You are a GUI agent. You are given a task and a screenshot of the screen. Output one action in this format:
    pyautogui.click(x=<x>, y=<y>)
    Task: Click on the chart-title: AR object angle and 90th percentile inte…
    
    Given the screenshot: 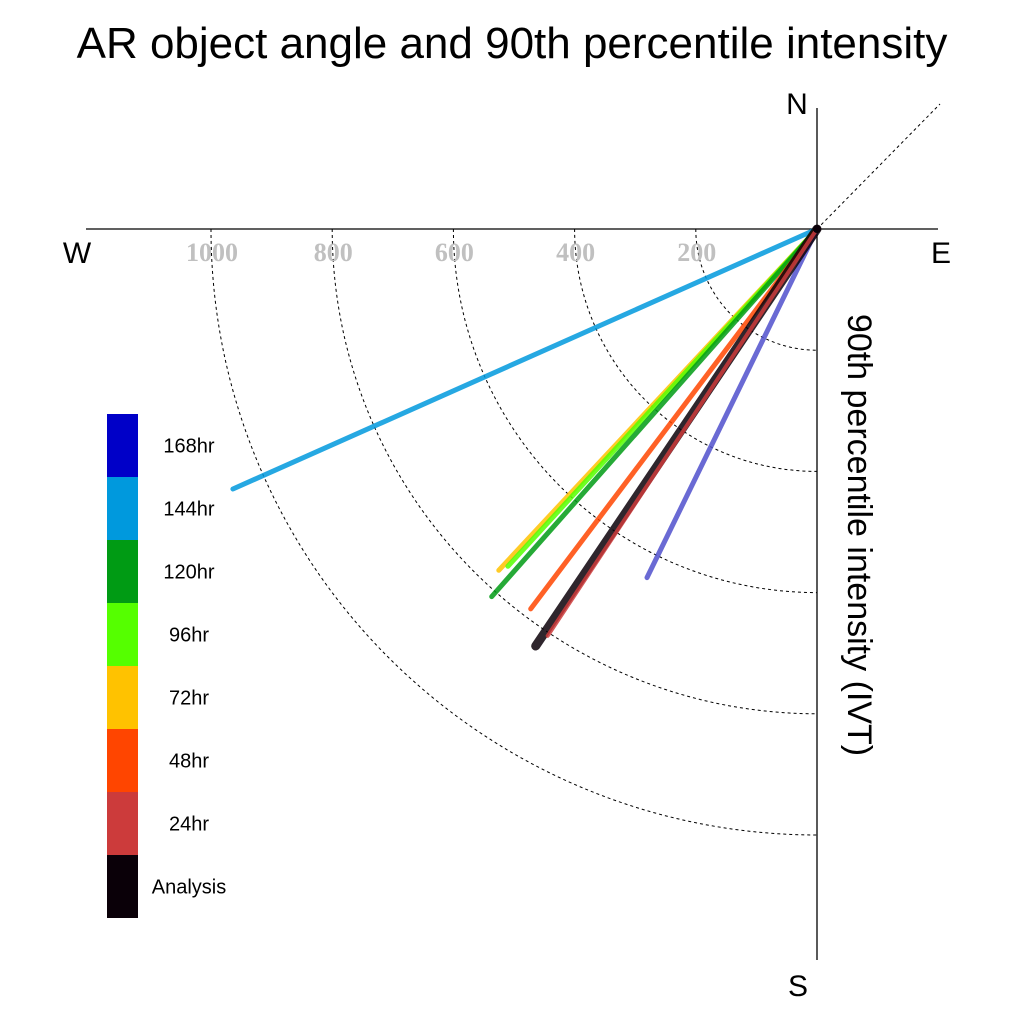 What is the action you would take?
    pyautogui.click(x=512, y=43)
    